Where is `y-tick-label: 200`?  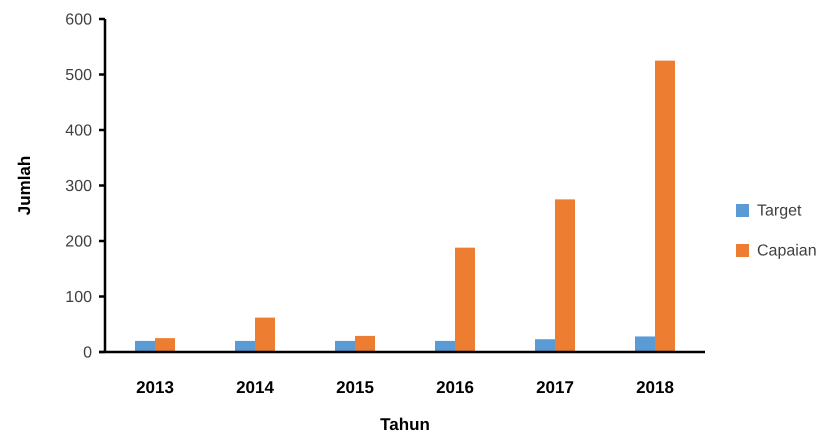
y-tick-label: 200 is located at coordinates (78, 242).